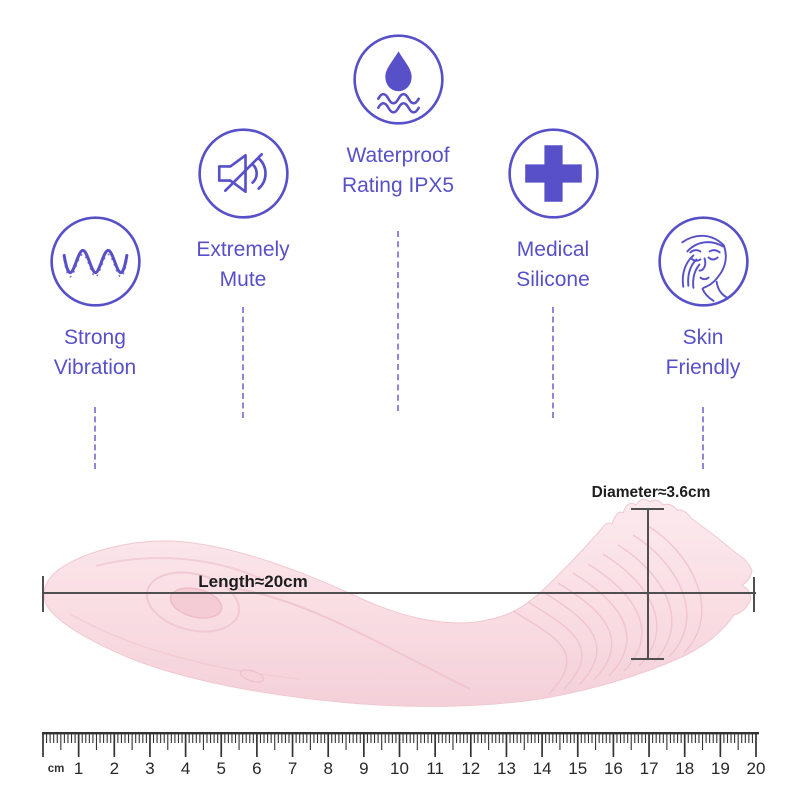 The image size is (800, 800). What do you see at coordinates (470, 768) in the screenshot?
I see `ruler-number: 12` at bounding box center [470, 768].